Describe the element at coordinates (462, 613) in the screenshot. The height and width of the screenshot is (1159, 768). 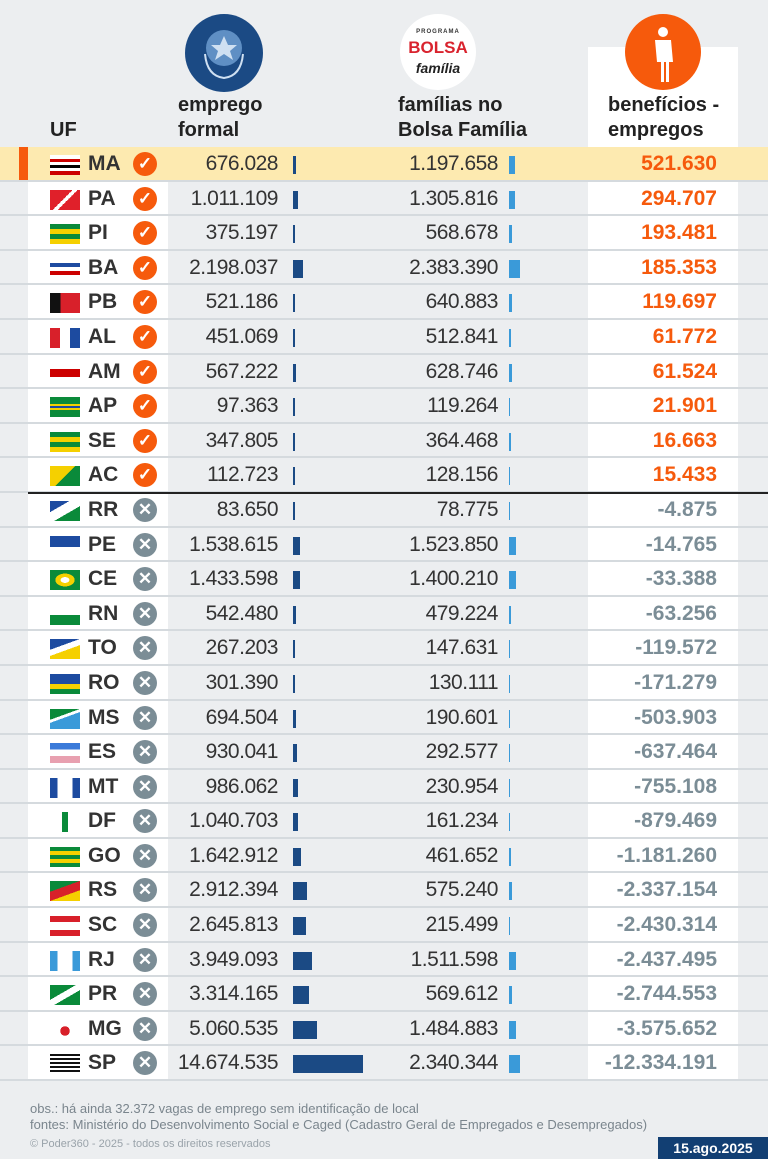
I see `bolsa-value: 479.224` at that location.